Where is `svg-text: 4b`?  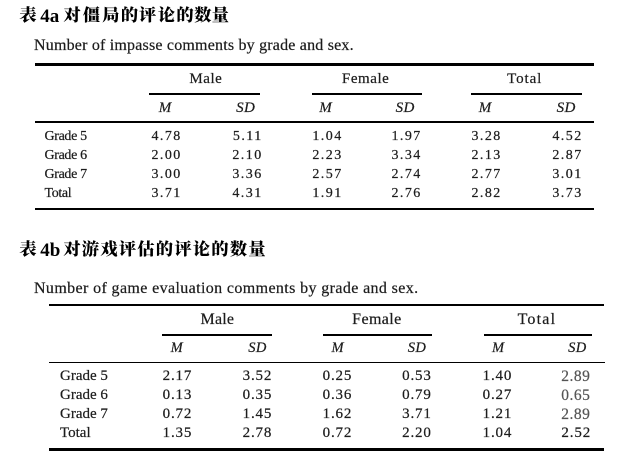 svg-text: 4b is located at coordinates (50, 250).